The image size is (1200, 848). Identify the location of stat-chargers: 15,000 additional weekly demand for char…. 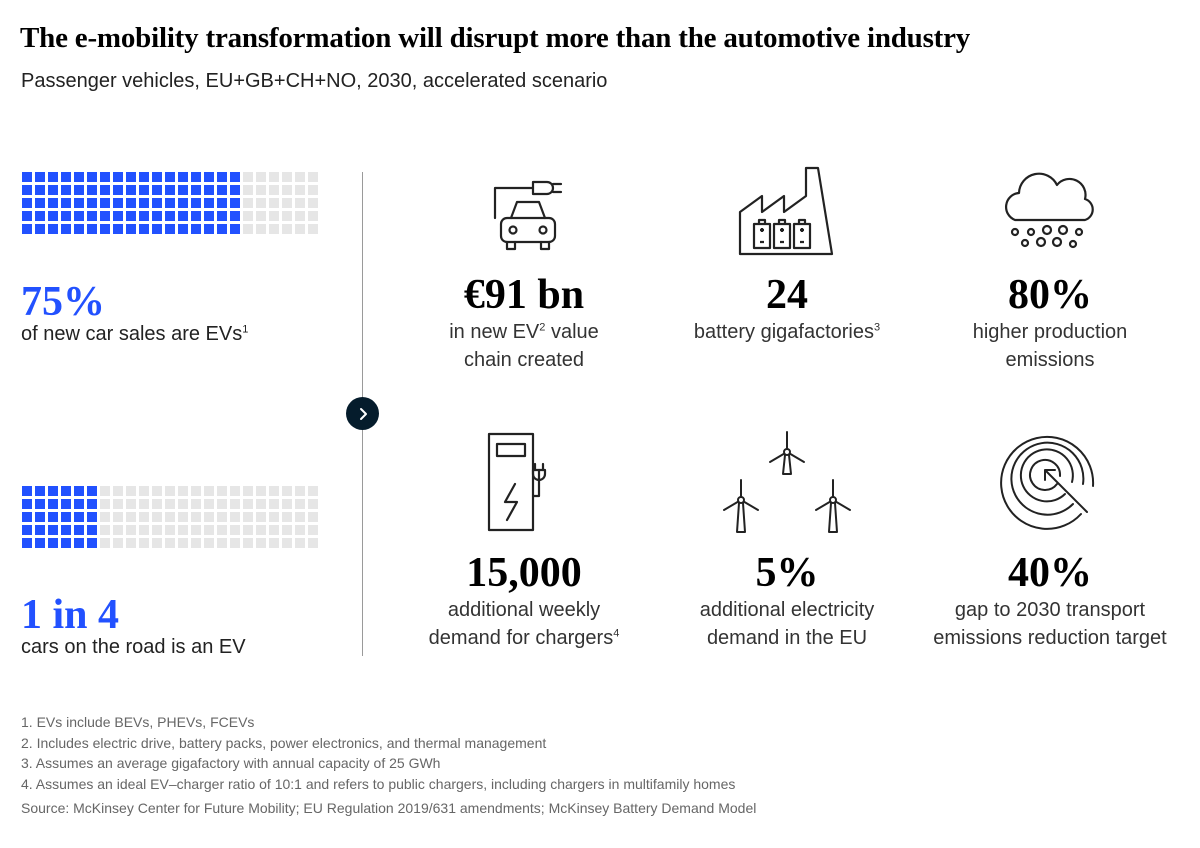
(524, 539).